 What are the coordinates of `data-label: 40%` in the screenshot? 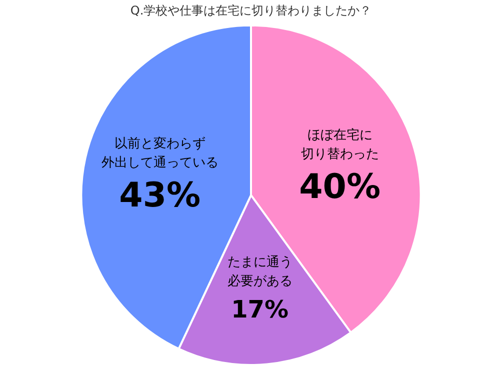 It's located at (340, 187).